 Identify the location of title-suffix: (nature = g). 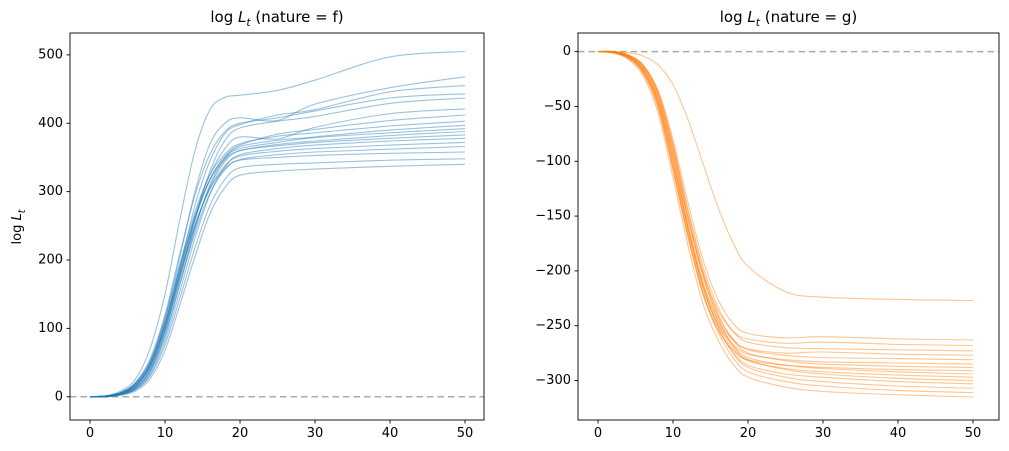
(808, 17).